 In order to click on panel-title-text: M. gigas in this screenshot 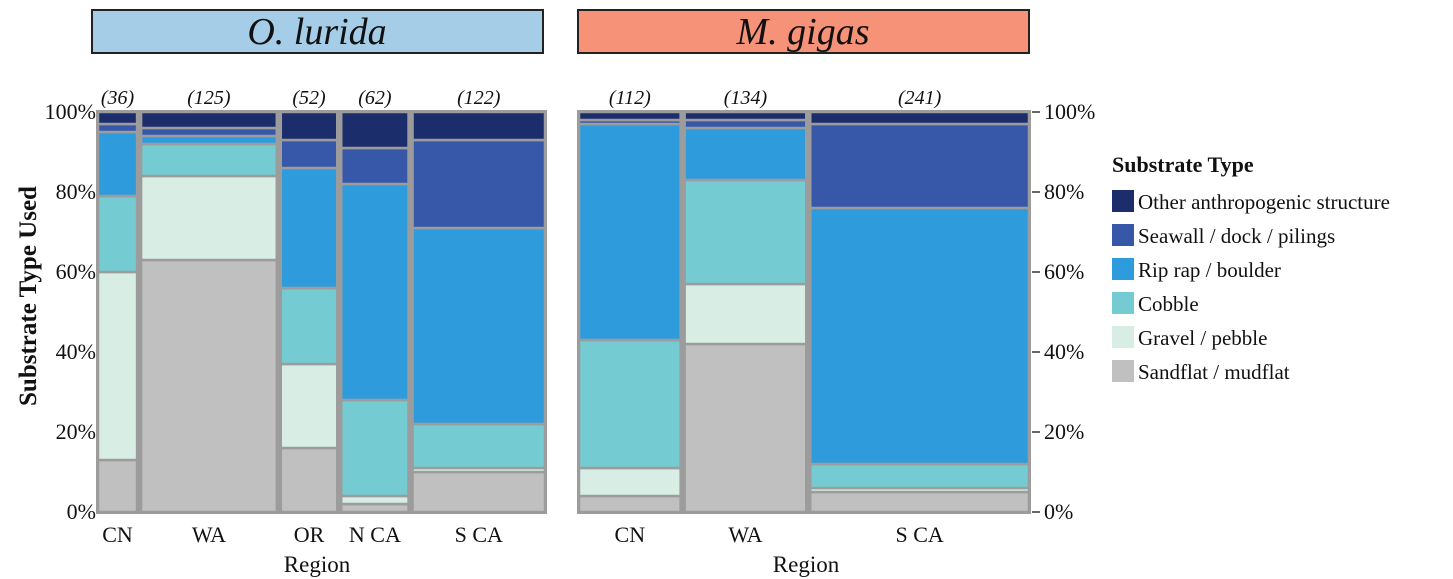, I will do `click(803, 32)`.